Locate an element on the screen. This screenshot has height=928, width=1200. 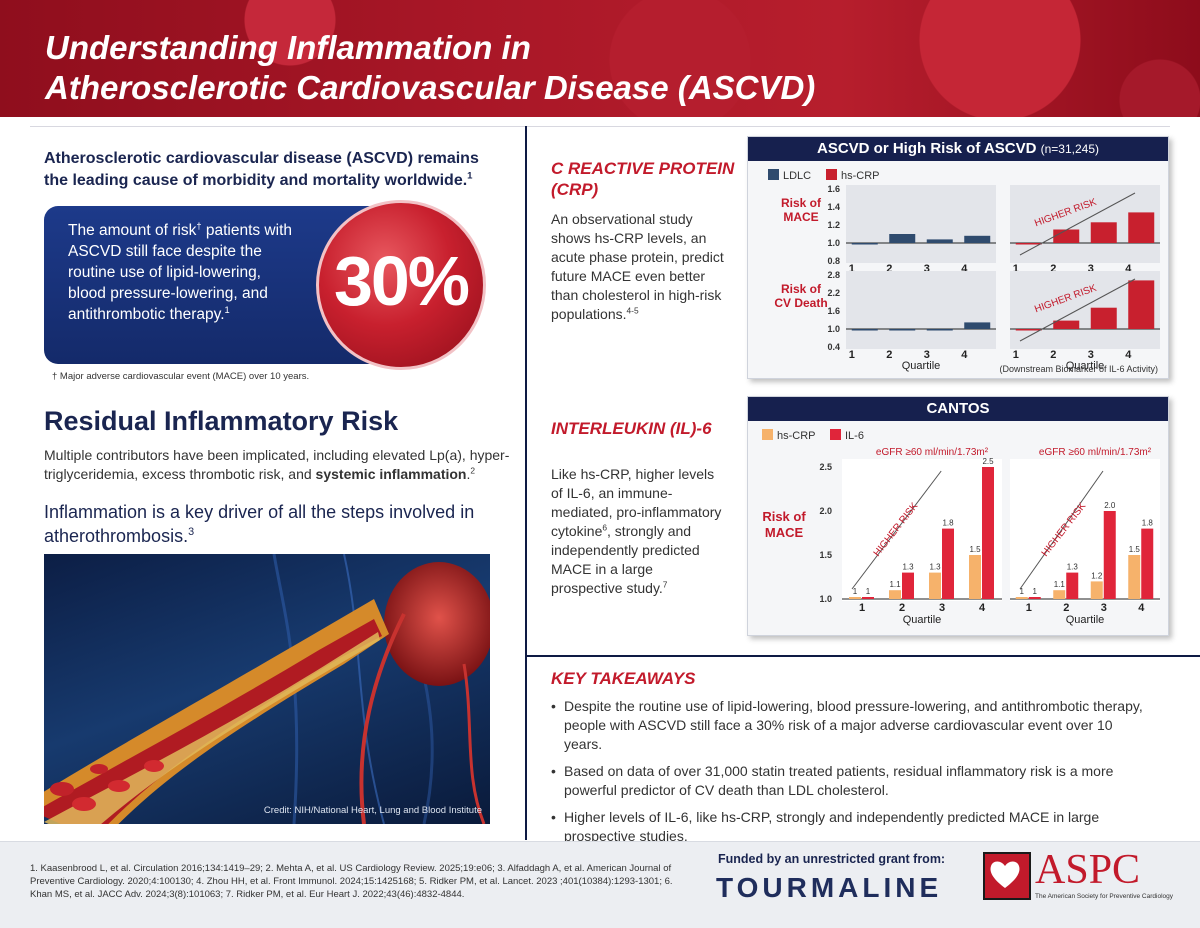
higher-risk-arrow is located at coordinates (896, 530).